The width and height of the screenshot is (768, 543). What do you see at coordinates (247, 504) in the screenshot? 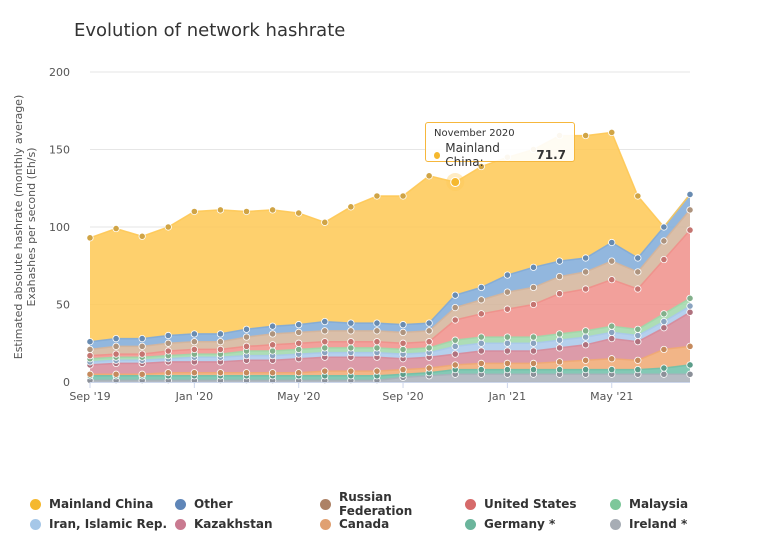
I see `legend-item-other: Other` at bounding box center [247, 504].